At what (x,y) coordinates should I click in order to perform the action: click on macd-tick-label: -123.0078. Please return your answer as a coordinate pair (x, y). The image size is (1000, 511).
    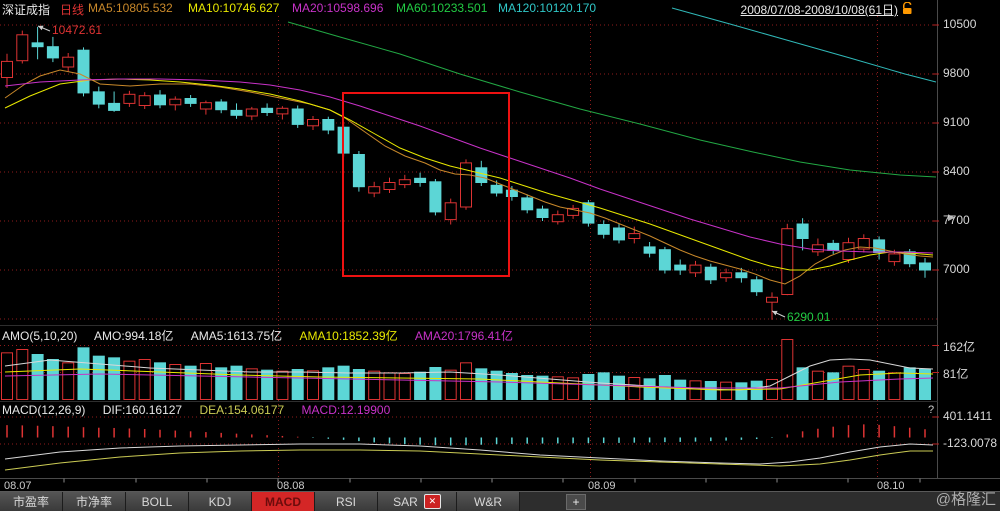
    Looking at the image, I should click on (970, 443).